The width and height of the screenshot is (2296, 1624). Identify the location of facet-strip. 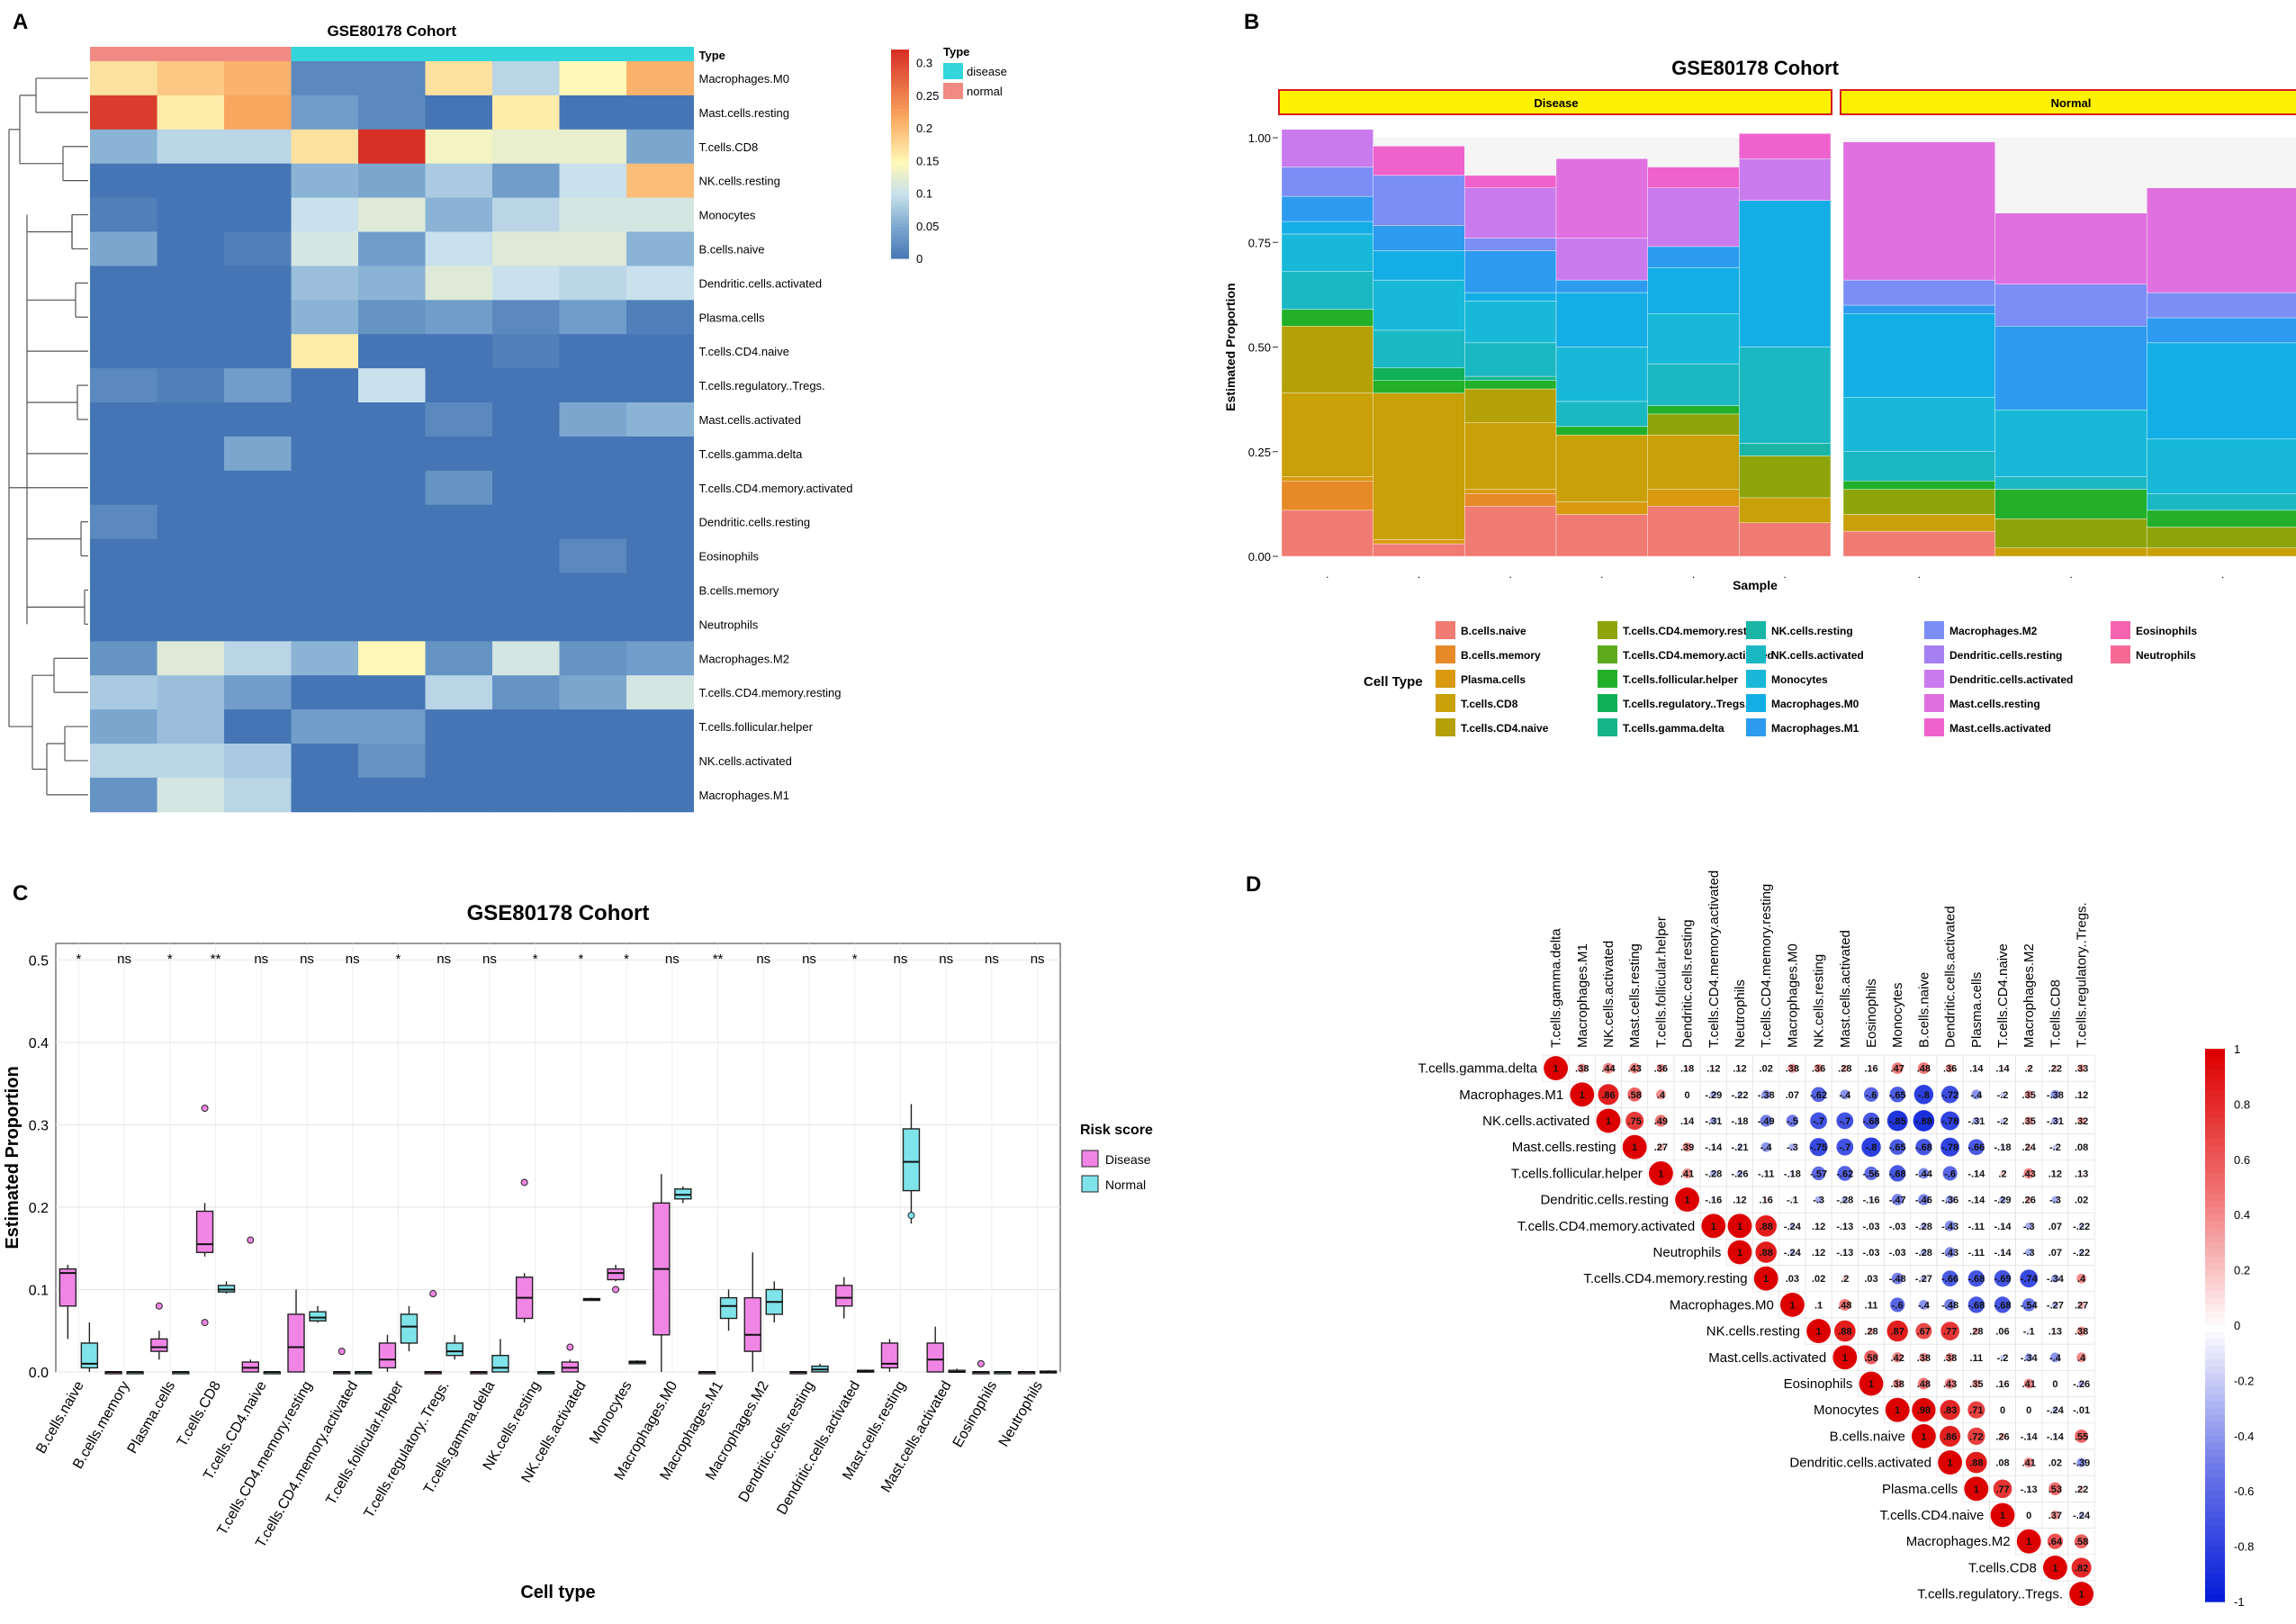
(2068, 102).